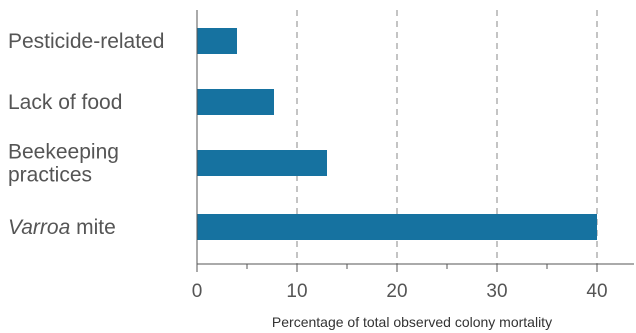 The width and height of the screenshot is (636, 333). Describe the element at coordinates (596, 291) in the screenshot. I see `x-tick-label-40: 40` at that location.